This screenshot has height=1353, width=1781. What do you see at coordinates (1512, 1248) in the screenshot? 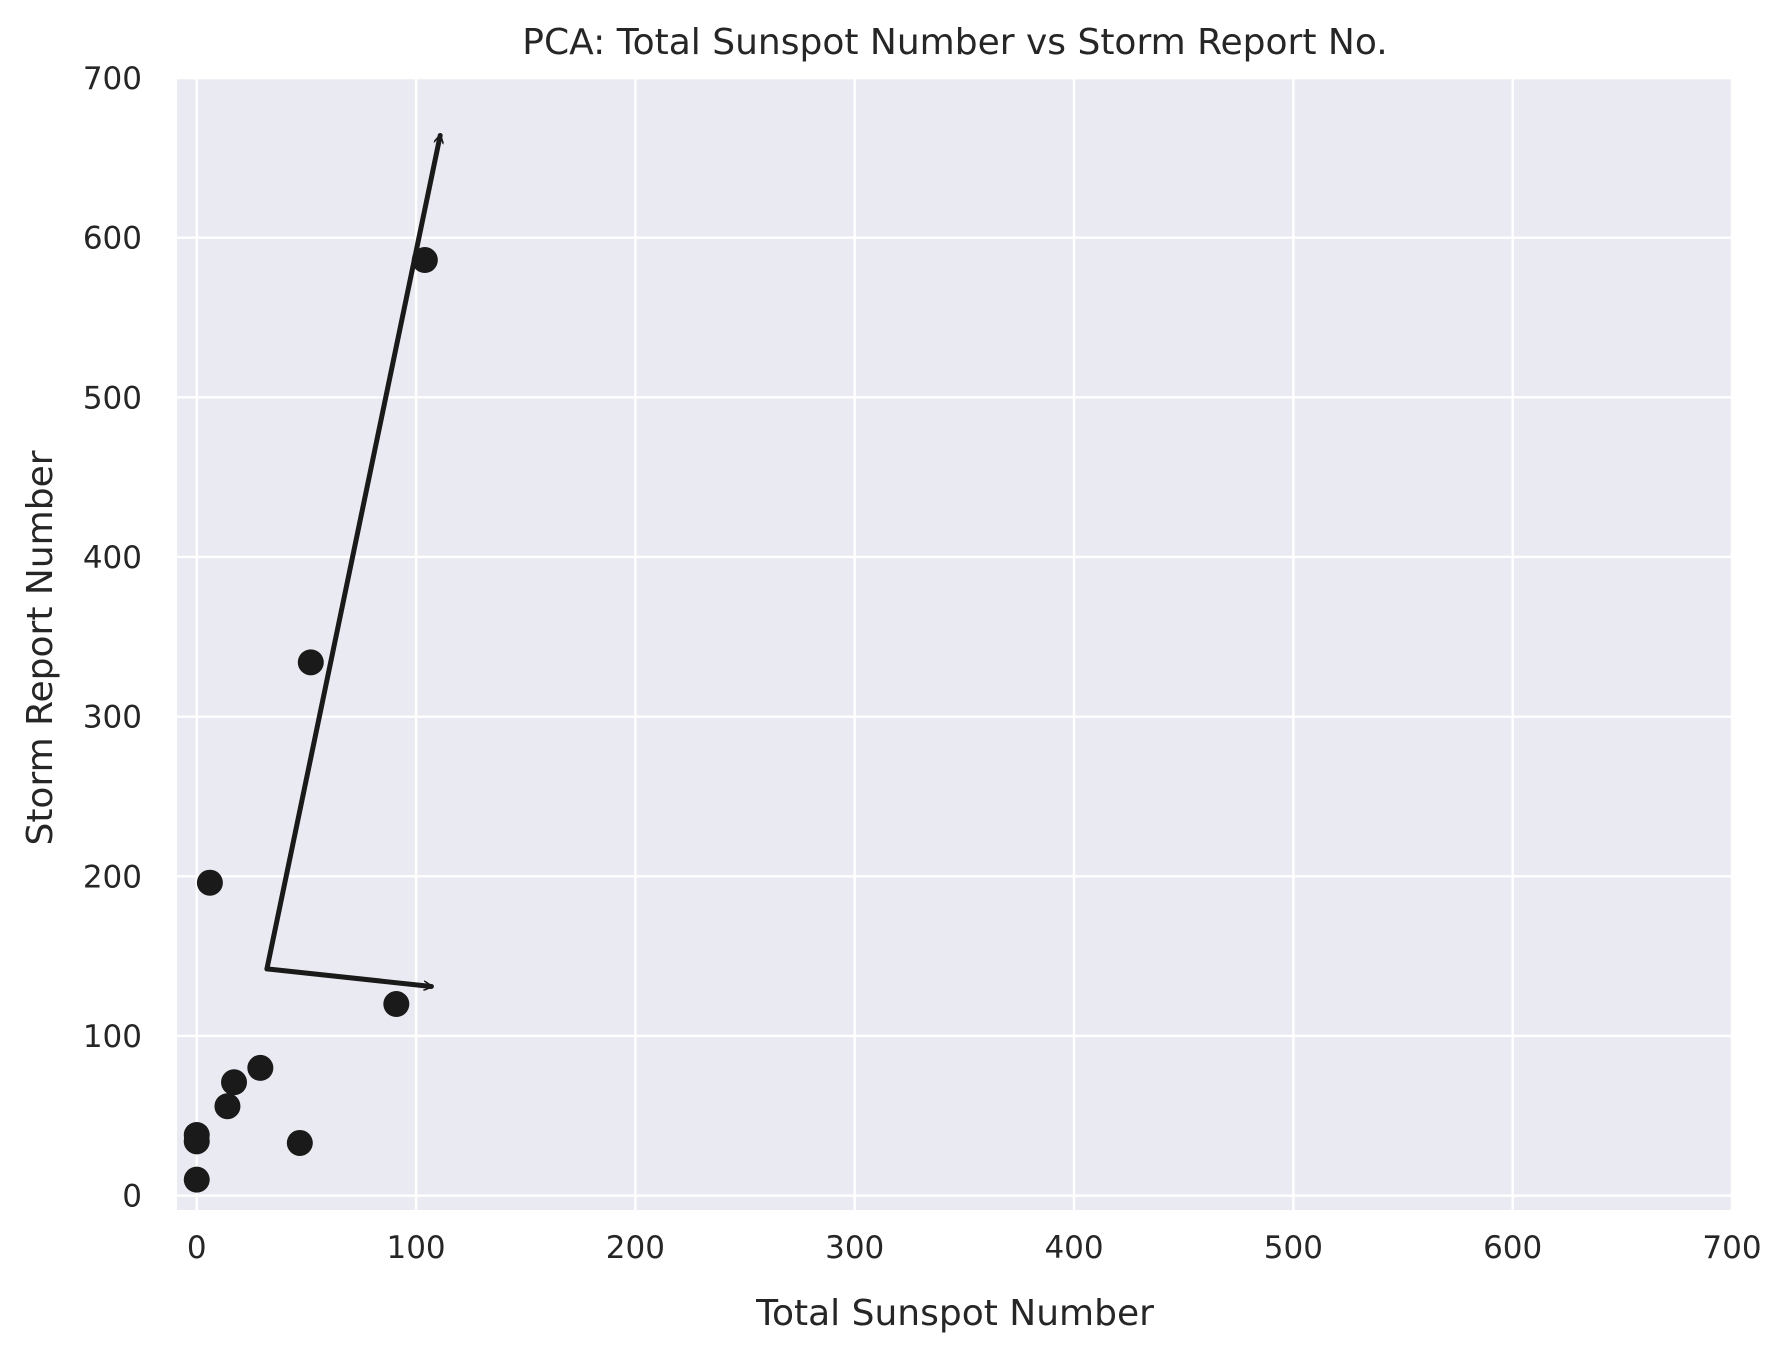
I see `x-tick-label: 600` at bounding box center [1512, 1248].